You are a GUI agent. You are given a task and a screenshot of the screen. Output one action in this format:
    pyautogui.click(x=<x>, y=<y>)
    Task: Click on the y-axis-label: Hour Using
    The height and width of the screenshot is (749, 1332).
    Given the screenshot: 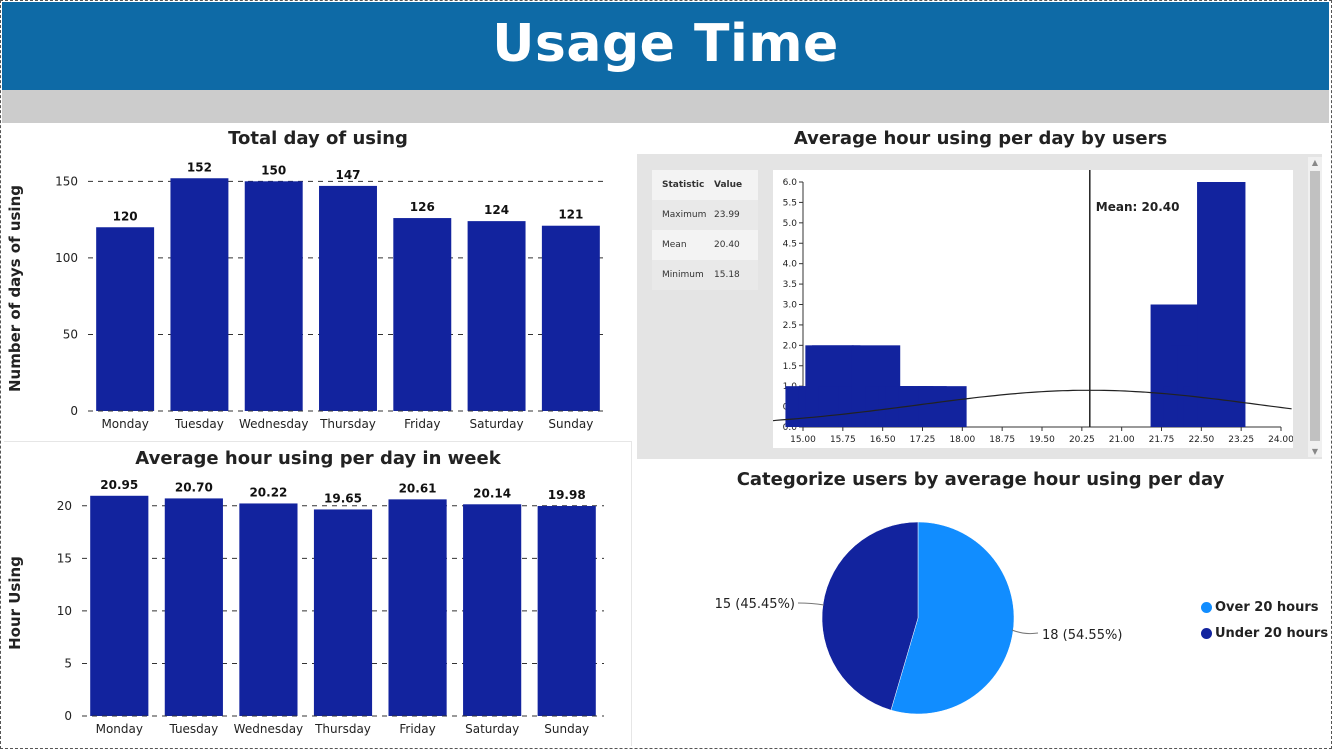 What is the action you would take?
    pyautogui.click(x=15, y=603)
    